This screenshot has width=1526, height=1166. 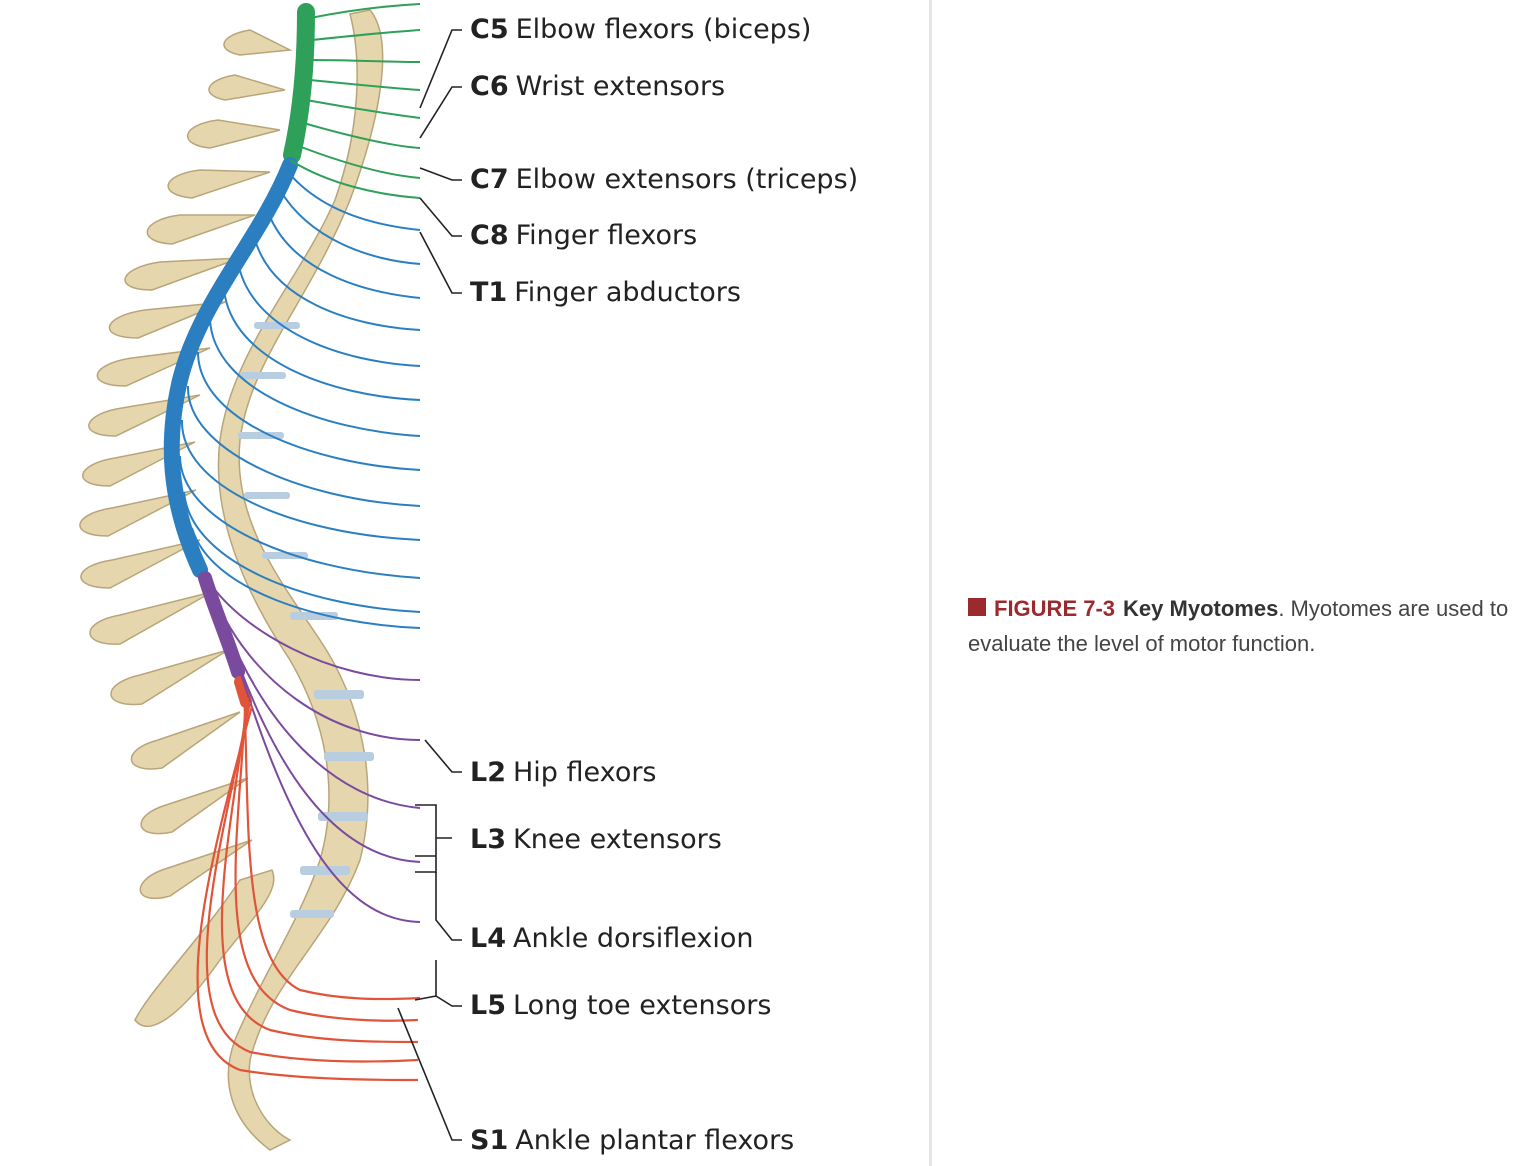 I want to click on label-l5: L5 Long toe extensors, so click(x=620, y=1005).